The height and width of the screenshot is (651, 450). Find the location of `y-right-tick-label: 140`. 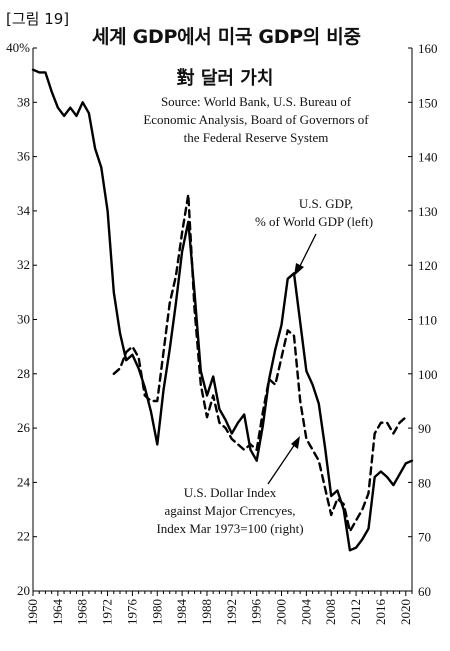

y-right-tick-label: 140 is located at coordinates (428, 157).